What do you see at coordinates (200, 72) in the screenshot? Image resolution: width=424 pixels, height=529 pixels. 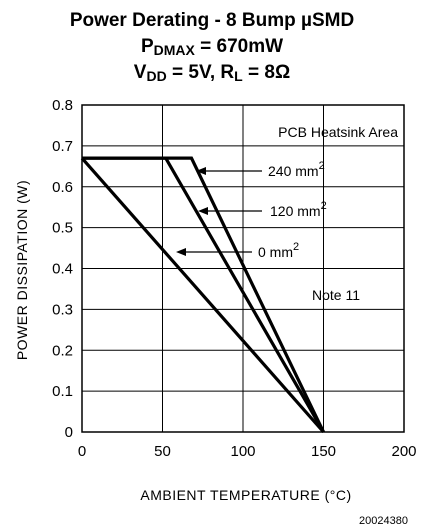 I see `vdd-rl-text: = 5V, R` at bounding box center [200, 72].